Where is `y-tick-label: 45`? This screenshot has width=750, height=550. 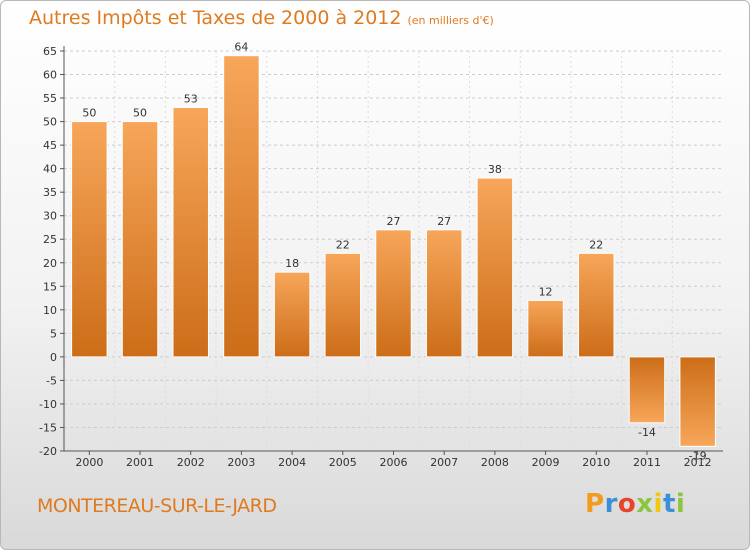 y-tick-label: 45 is located at coordinates (50, 145).